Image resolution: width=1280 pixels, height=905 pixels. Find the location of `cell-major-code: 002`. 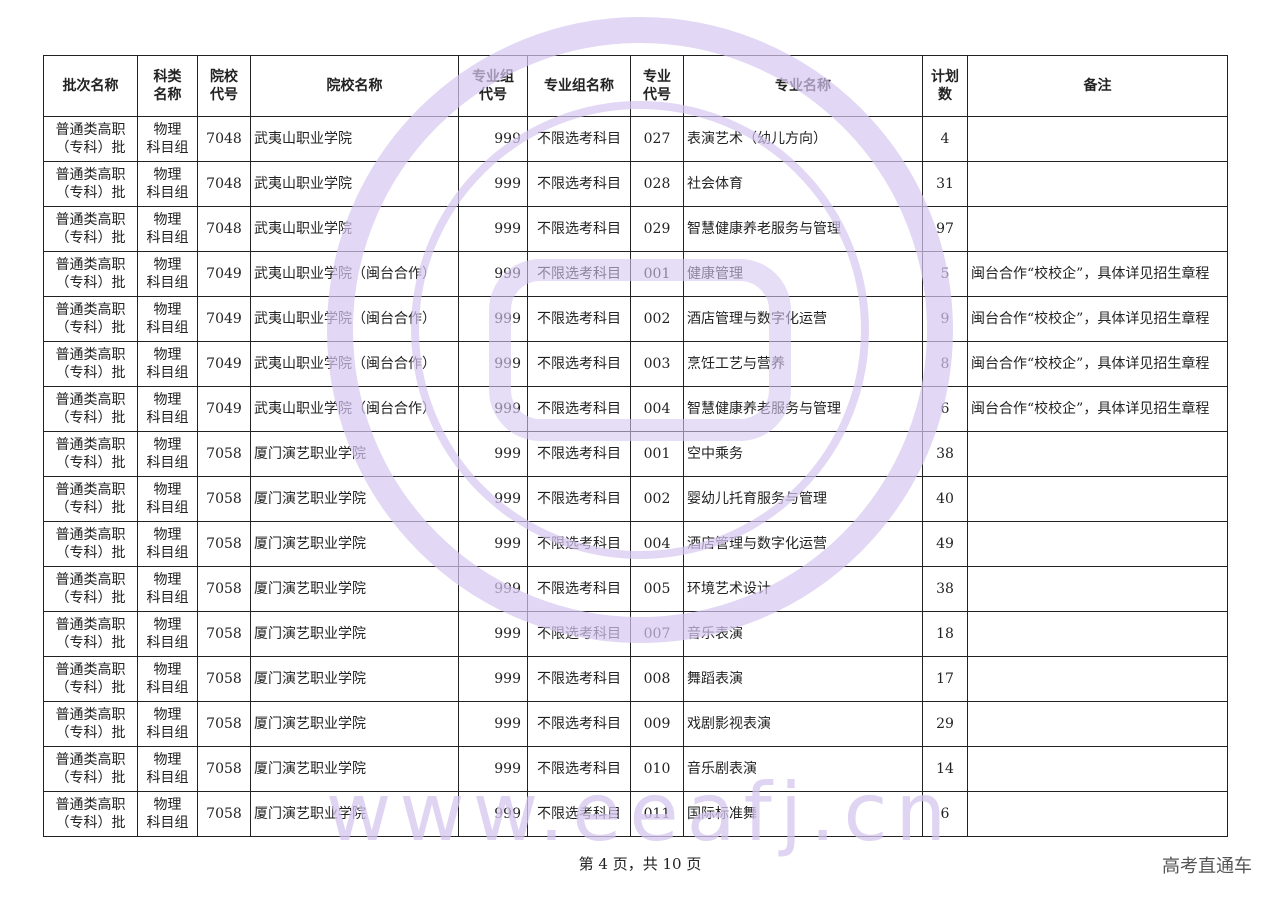

cell-major-code: 002 is located at coordinates (657, 499).